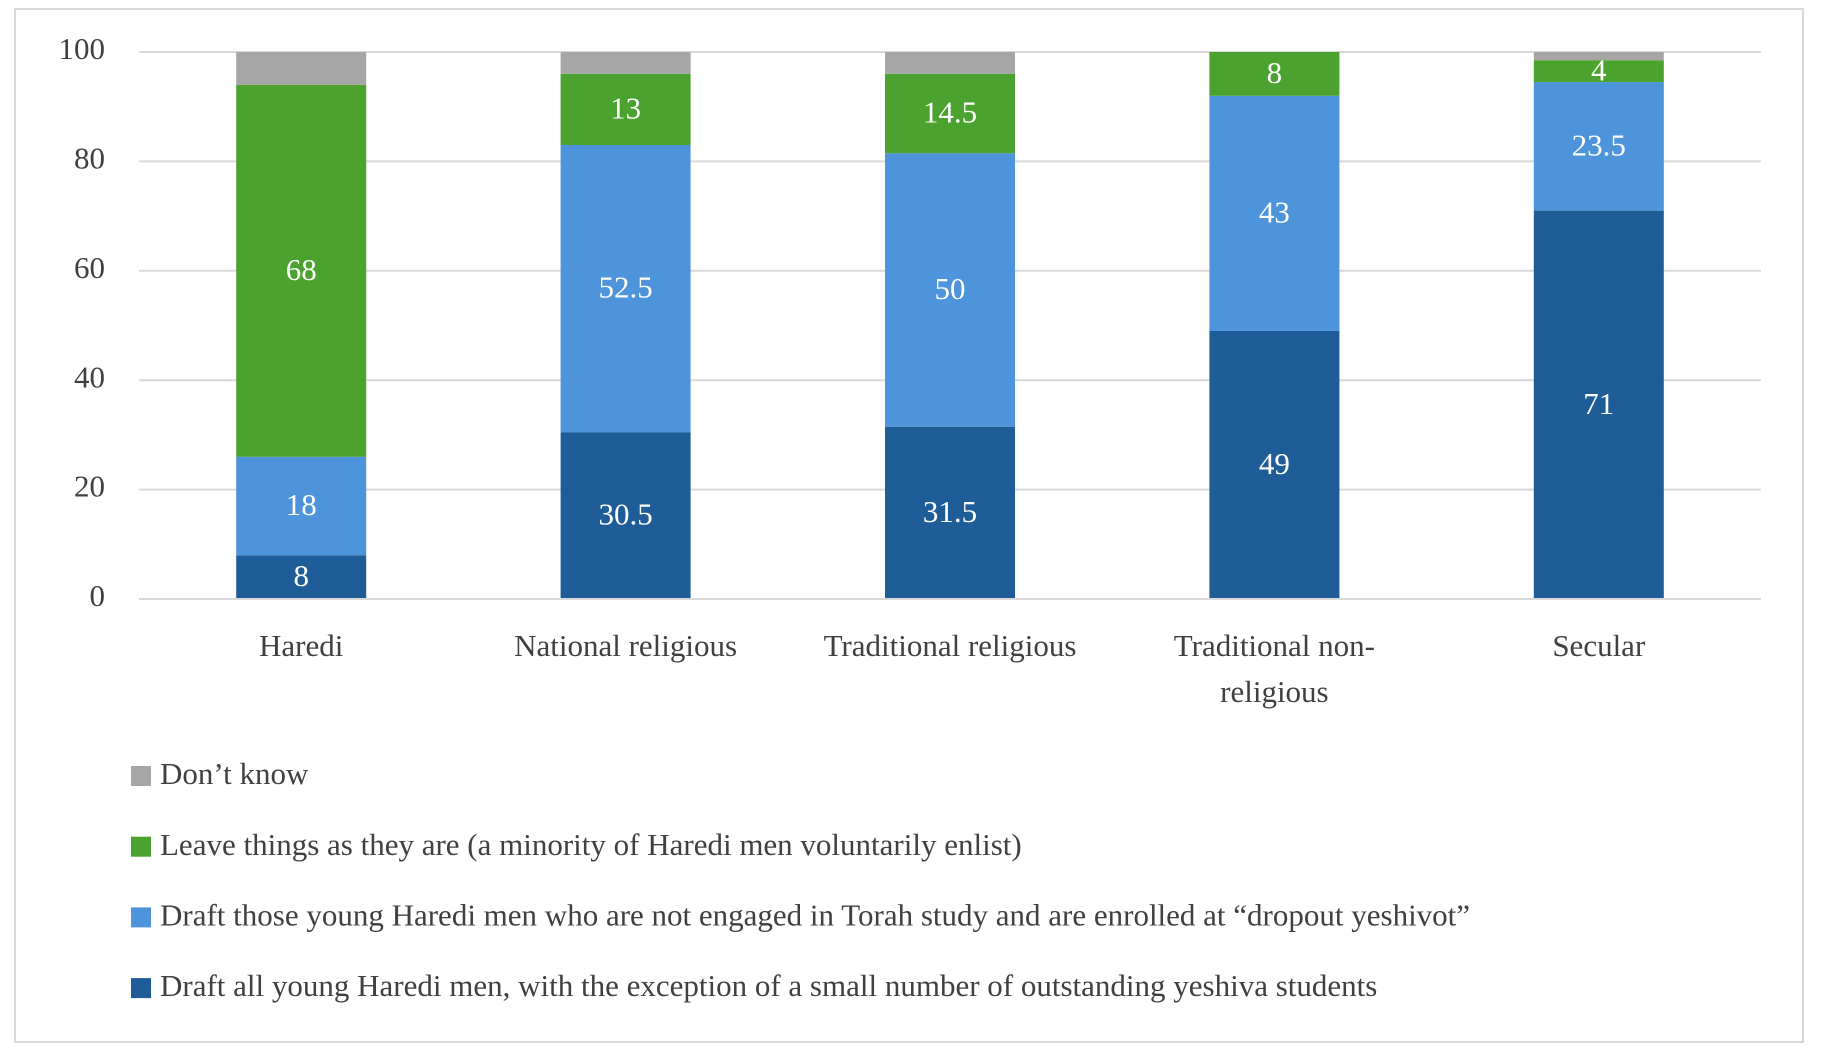 The width and height of the screenshot is (1821, 1051). I want to click on legend-label: Don’t know, so click(234, 773).